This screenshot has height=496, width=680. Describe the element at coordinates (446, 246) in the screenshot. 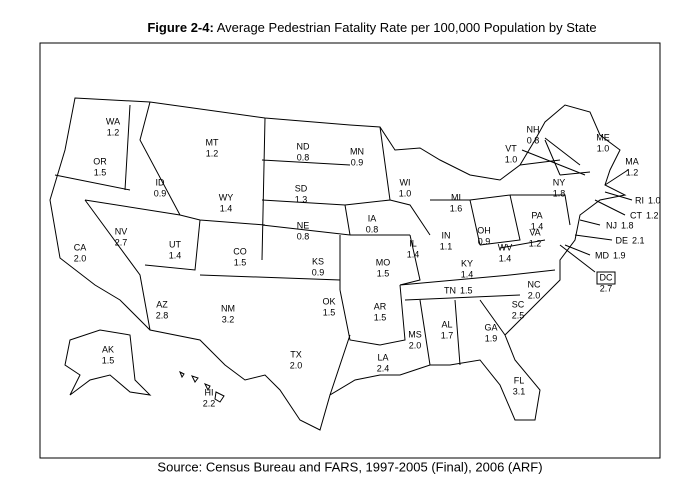

I see `state-rate: 1.1` at that location.